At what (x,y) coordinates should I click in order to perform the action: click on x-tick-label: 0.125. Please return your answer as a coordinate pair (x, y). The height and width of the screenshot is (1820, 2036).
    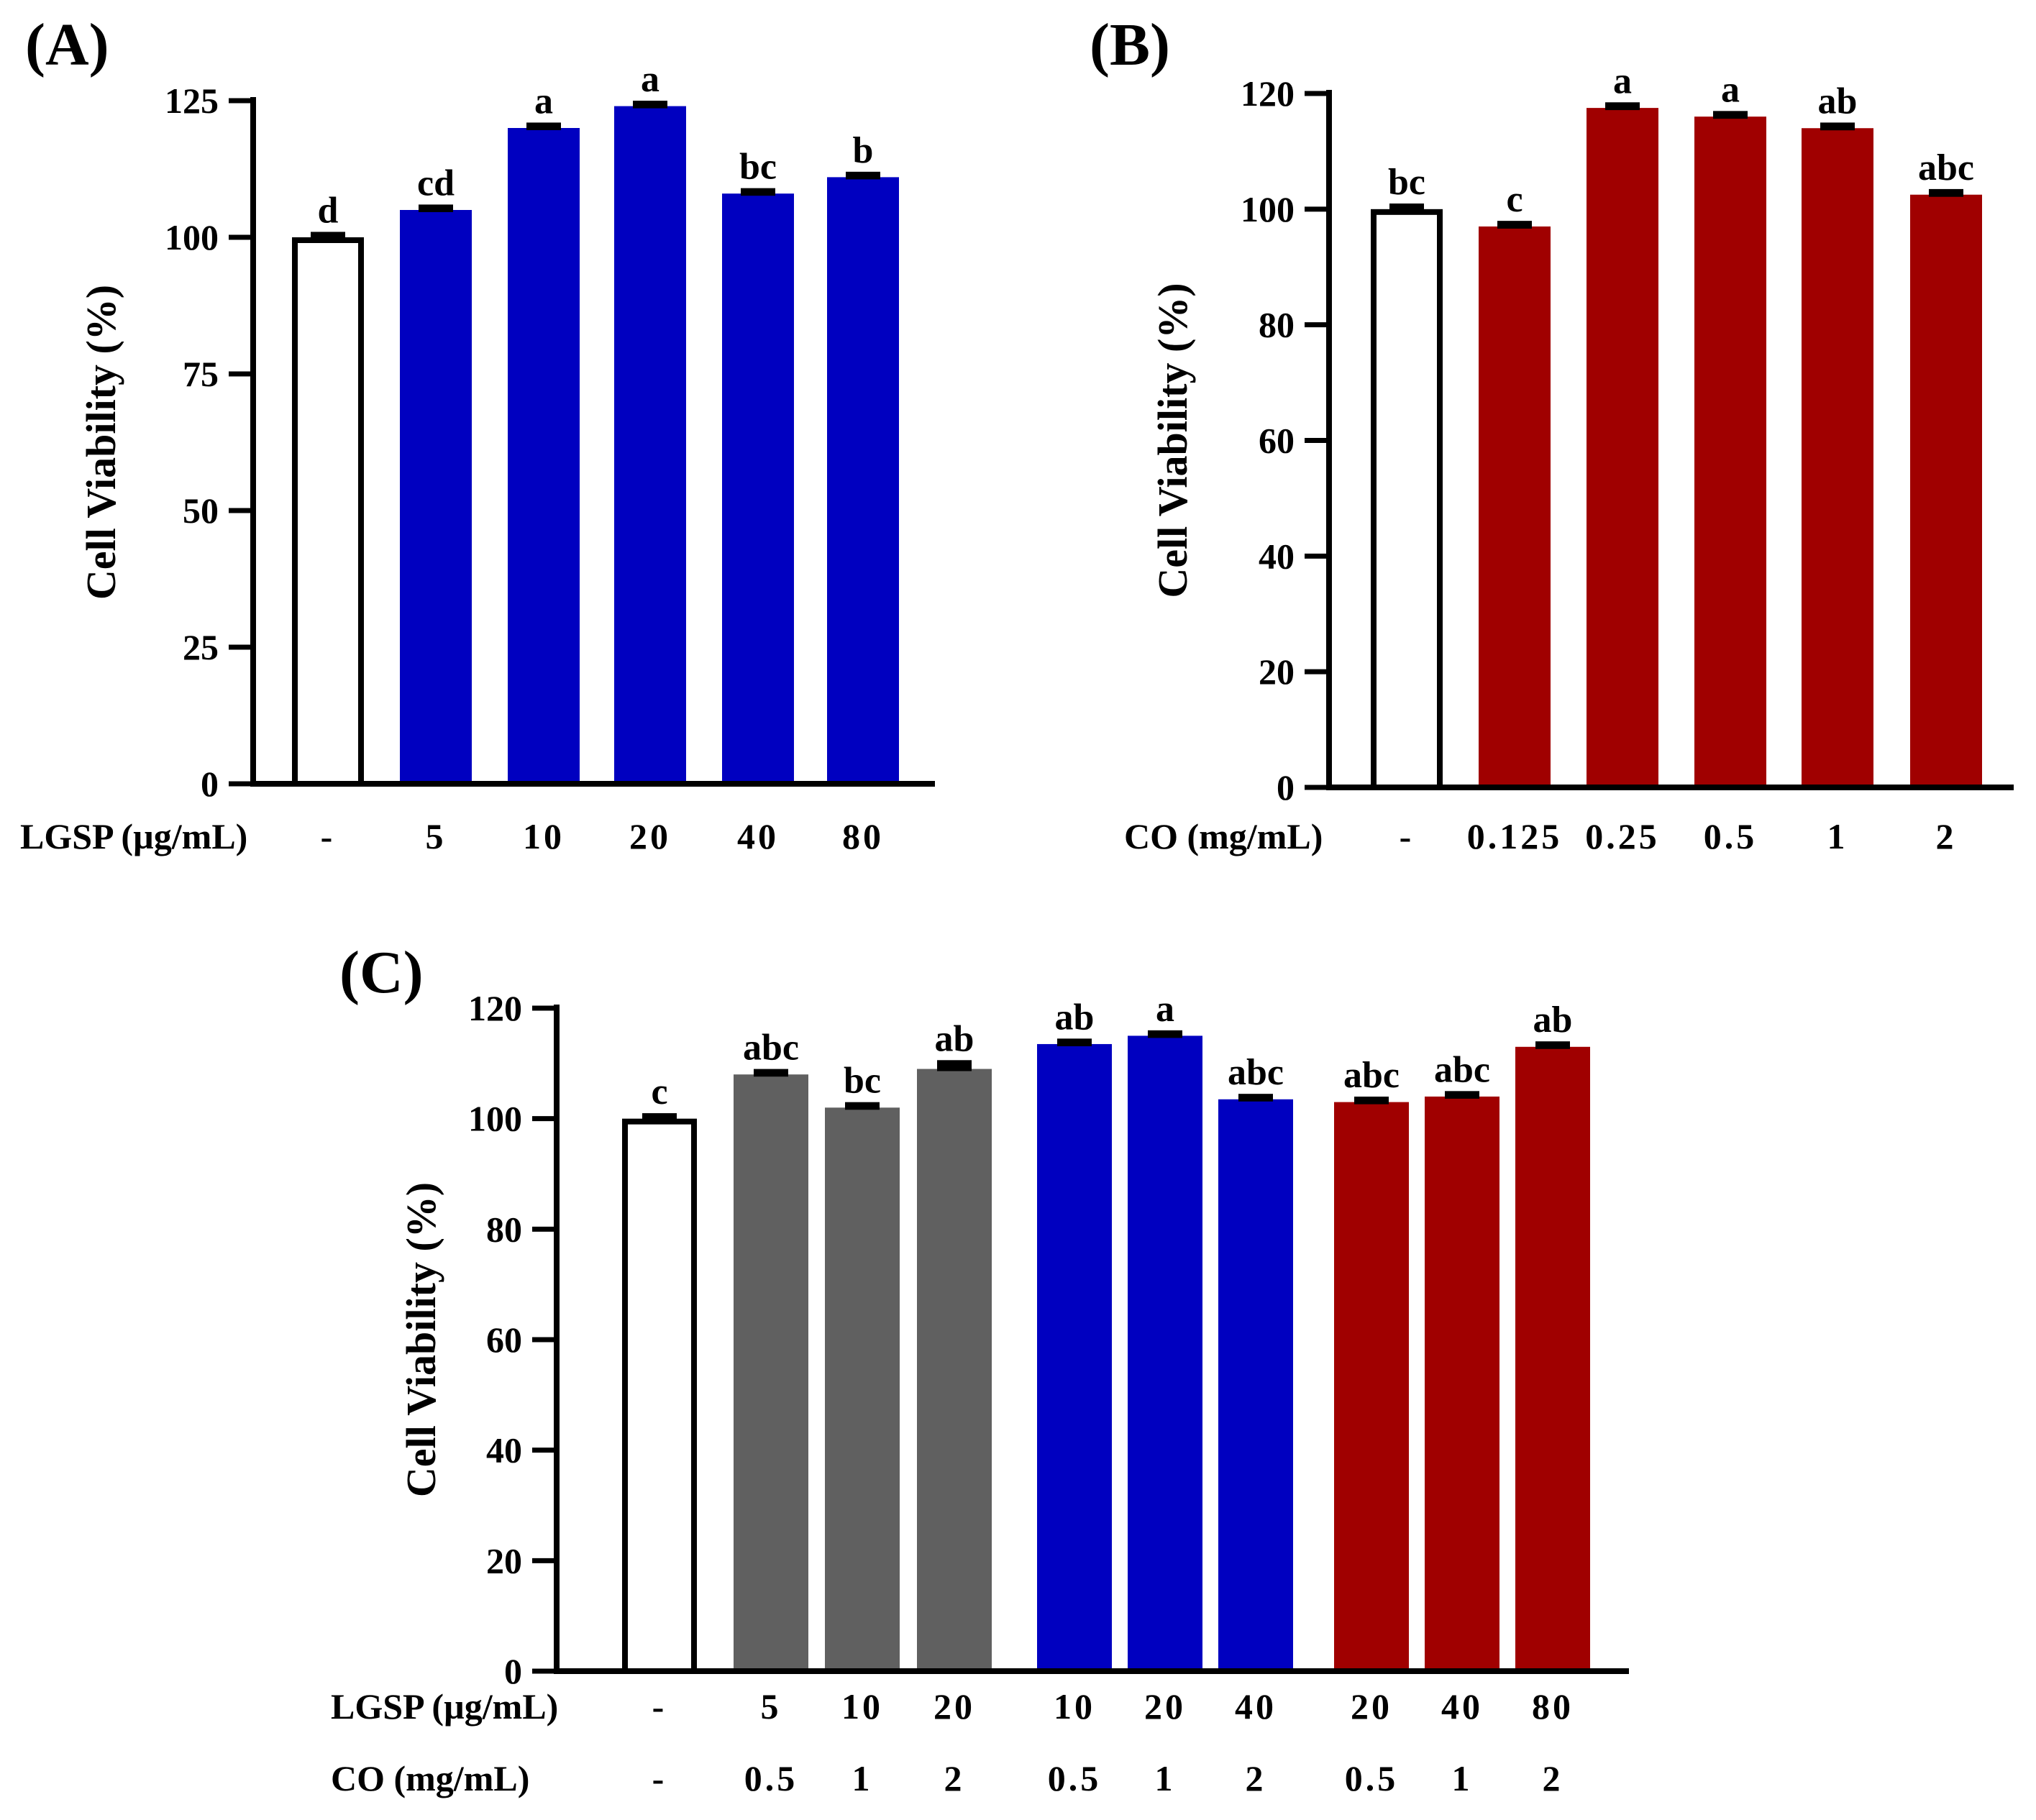
    Looking at the image, I should click on (1515, 836).